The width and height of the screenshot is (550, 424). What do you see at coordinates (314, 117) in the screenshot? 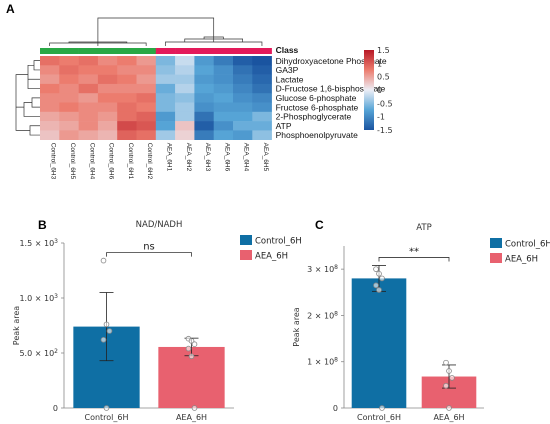
I see `heatmap-row-label: 2-Phosphoglycerate` at bounding box center [314, 117].